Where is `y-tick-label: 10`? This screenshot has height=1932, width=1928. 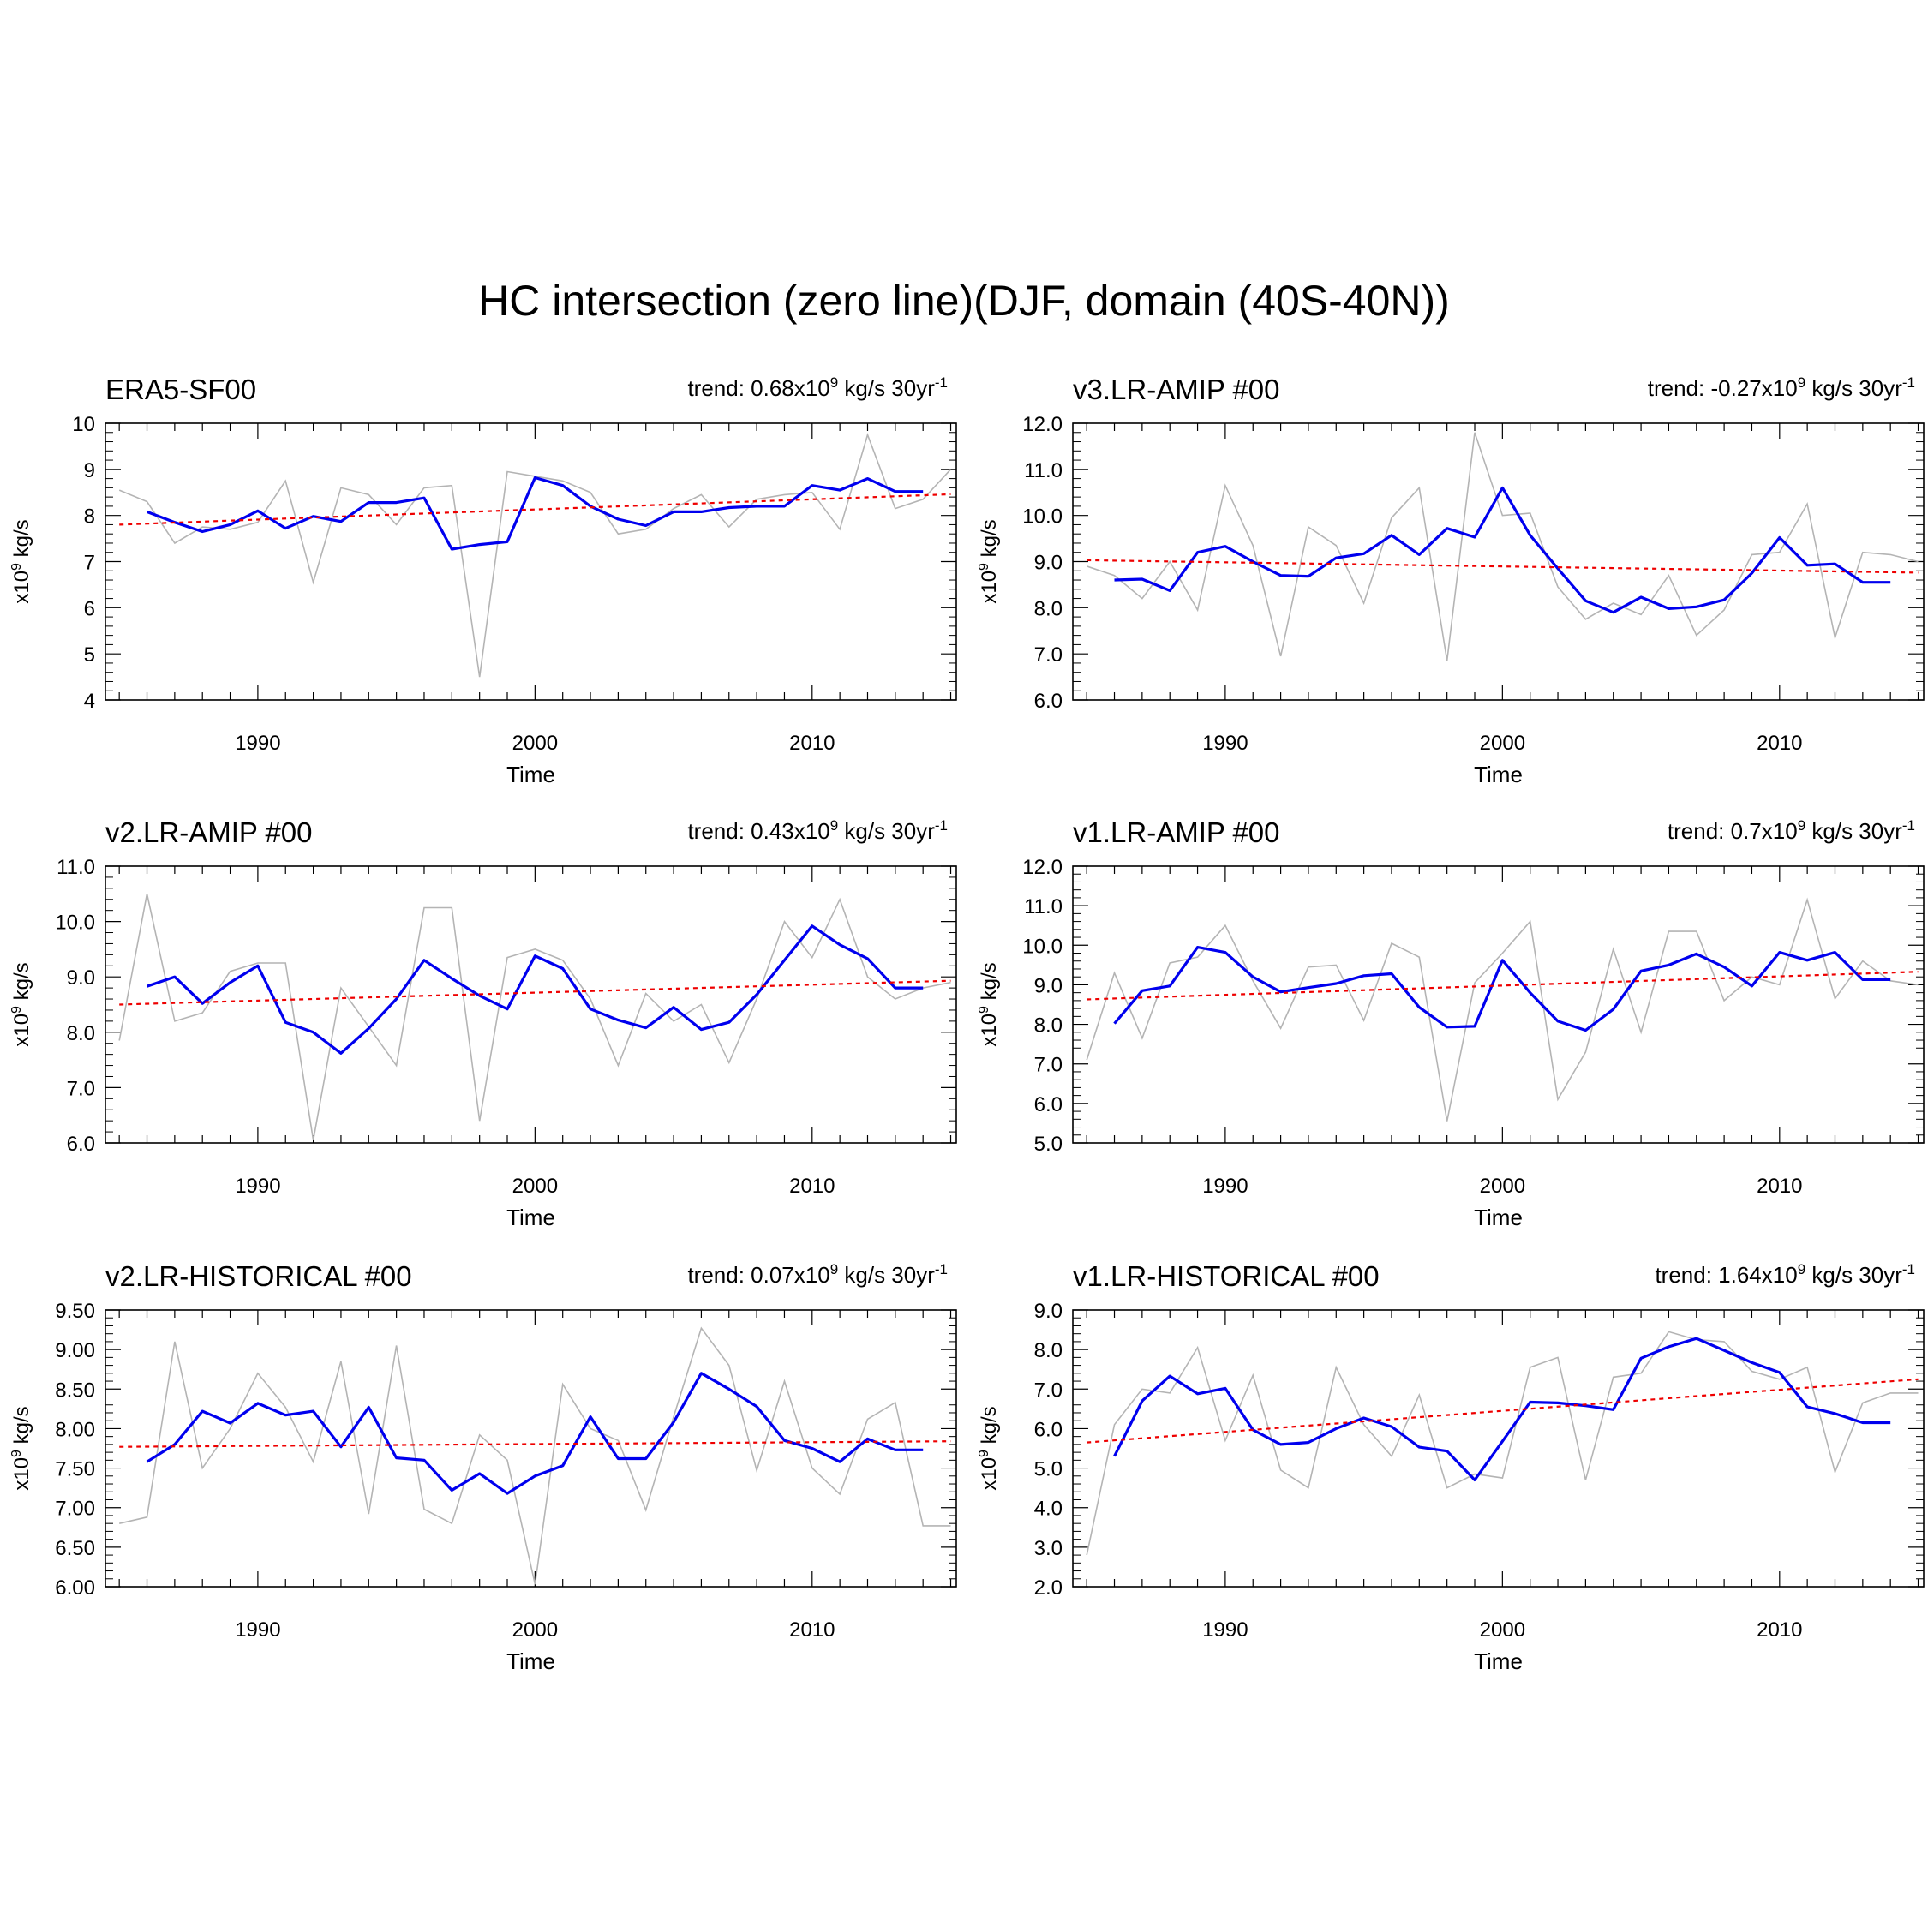 y-tick-label: 10 is located at coordinates (83, 424).